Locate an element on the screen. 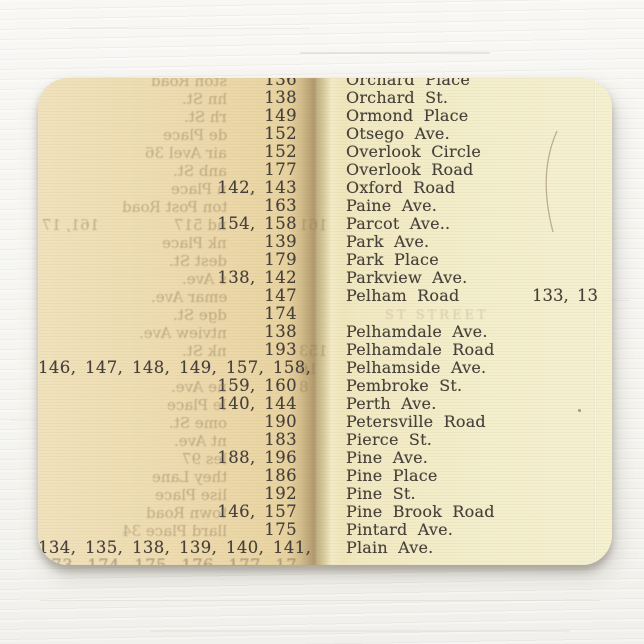 Image resolution: width=644 pixels, height=644 pixels. page-number-cell: 173, 174, 175, 176, 177, 17 is located at coordinates (167, 561).